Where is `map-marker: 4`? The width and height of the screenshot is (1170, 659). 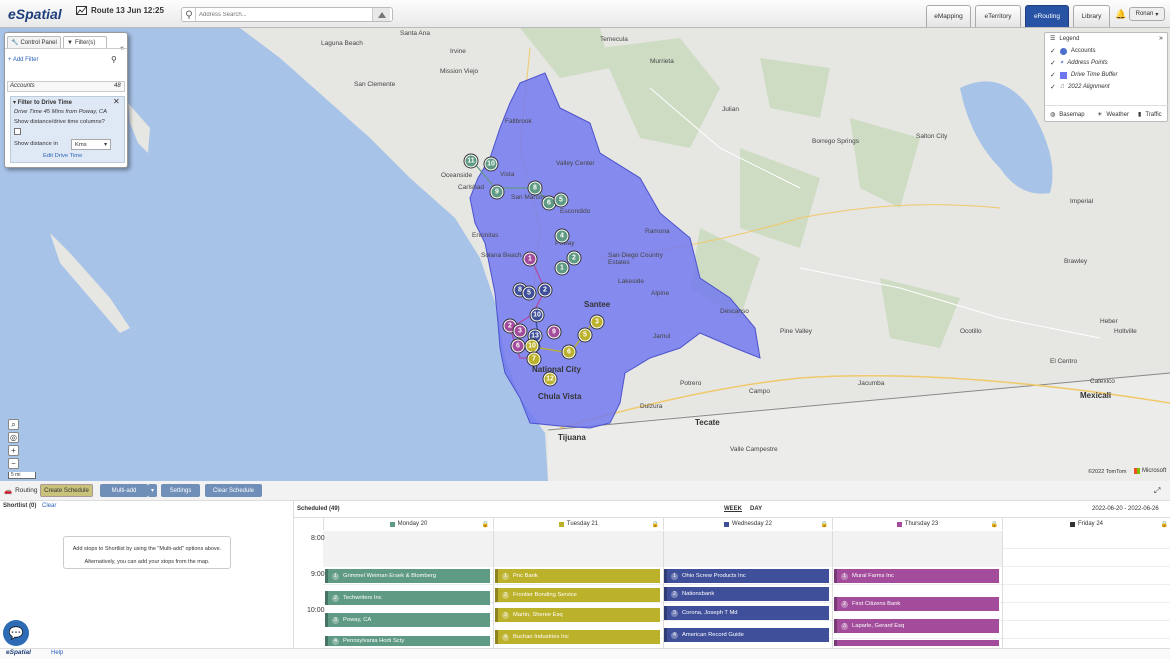 map-marker: 4 is located at coordinates (562, 236).